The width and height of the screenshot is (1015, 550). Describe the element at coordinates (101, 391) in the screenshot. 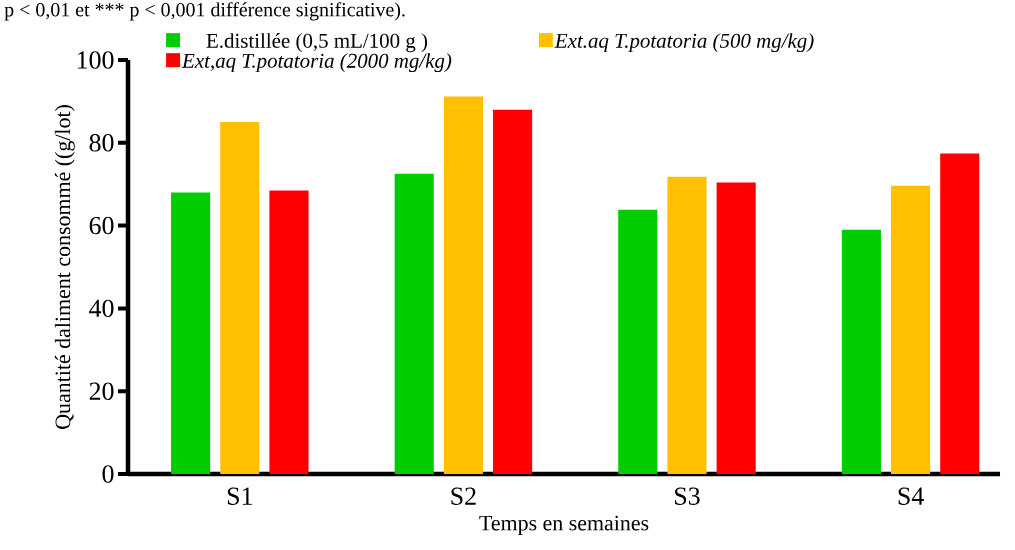

I see `y-tick-label: 20` at that location.